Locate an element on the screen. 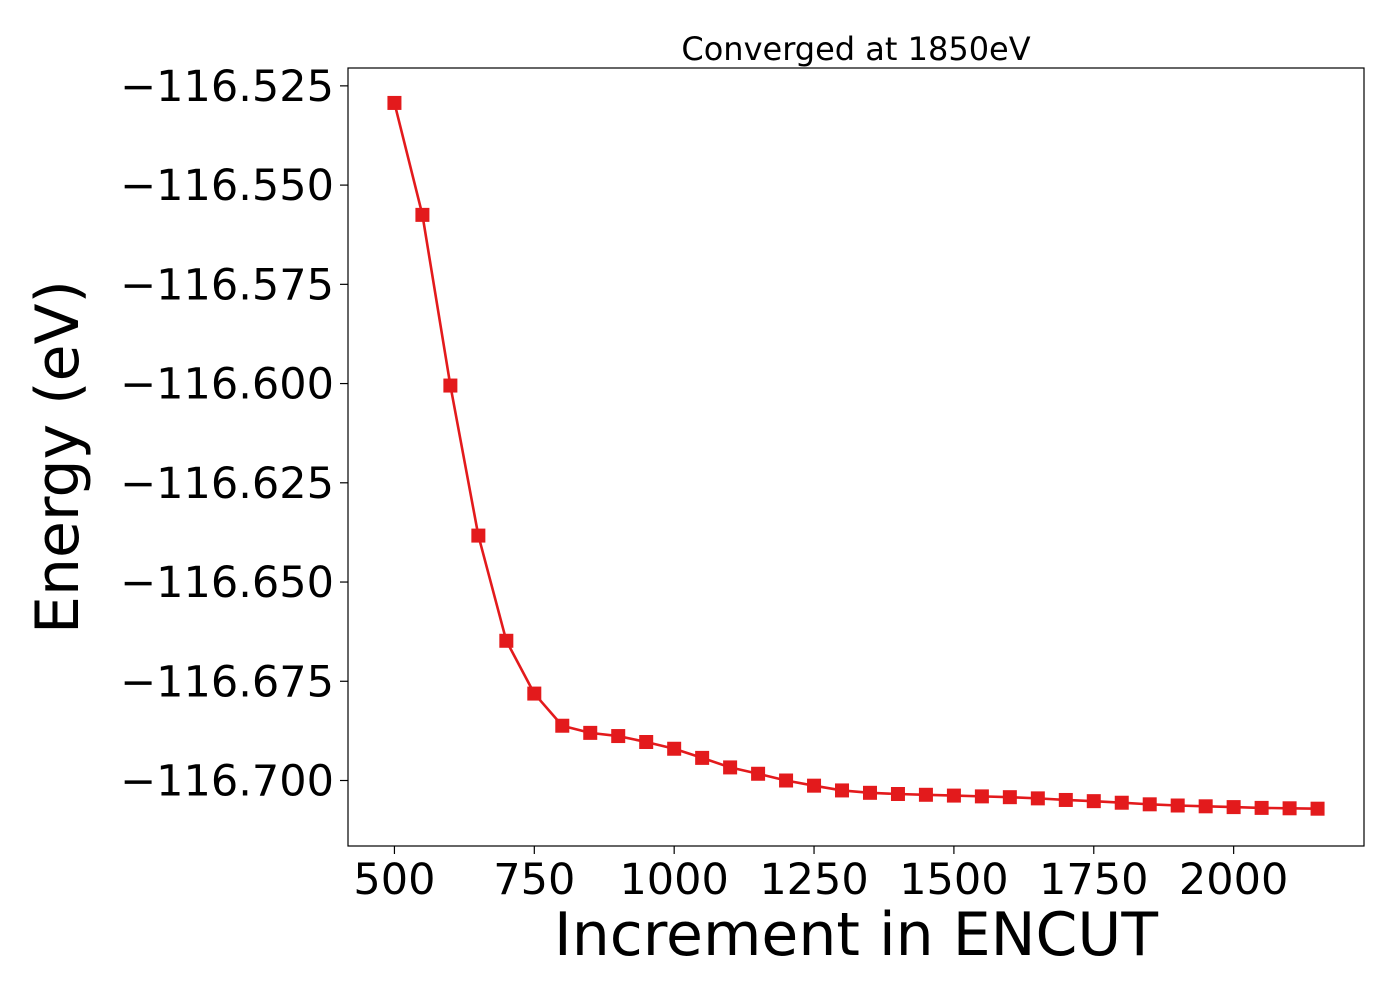 The height and width of the screenshot is (1000, 1400). y-tick-label: −116.575 is located at coordinates (227, 285).